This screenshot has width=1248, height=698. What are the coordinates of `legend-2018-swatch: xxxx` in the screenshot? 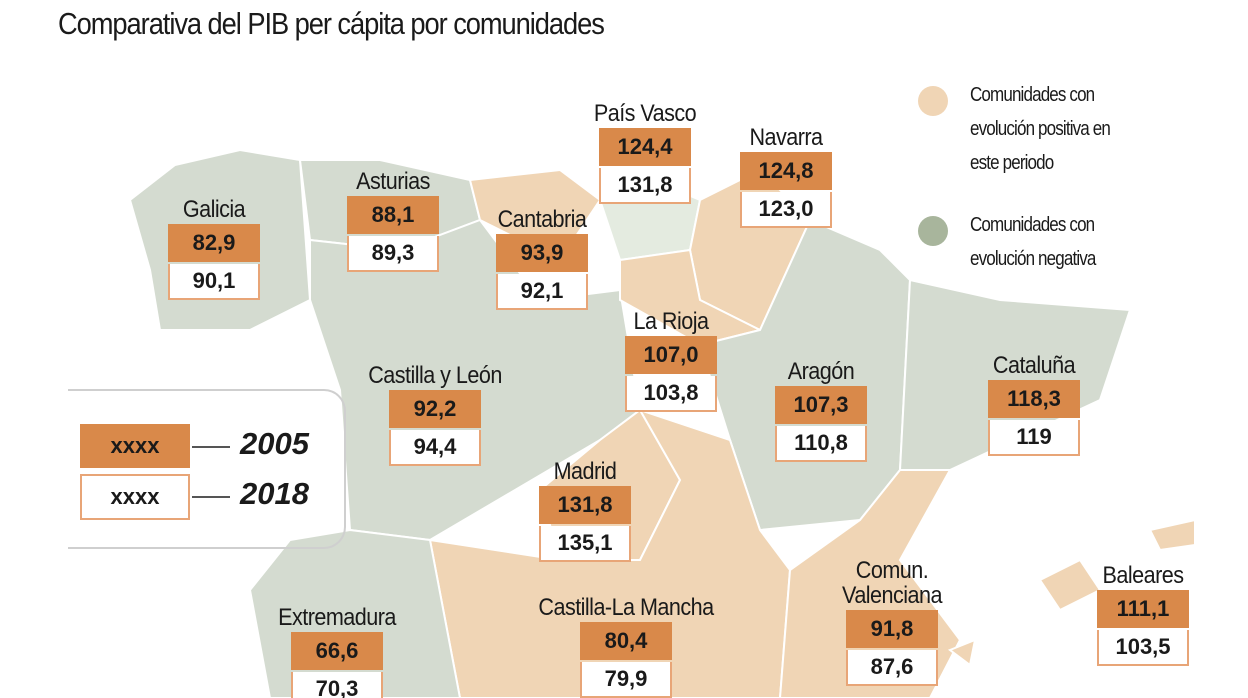 It's located at (135, 497).